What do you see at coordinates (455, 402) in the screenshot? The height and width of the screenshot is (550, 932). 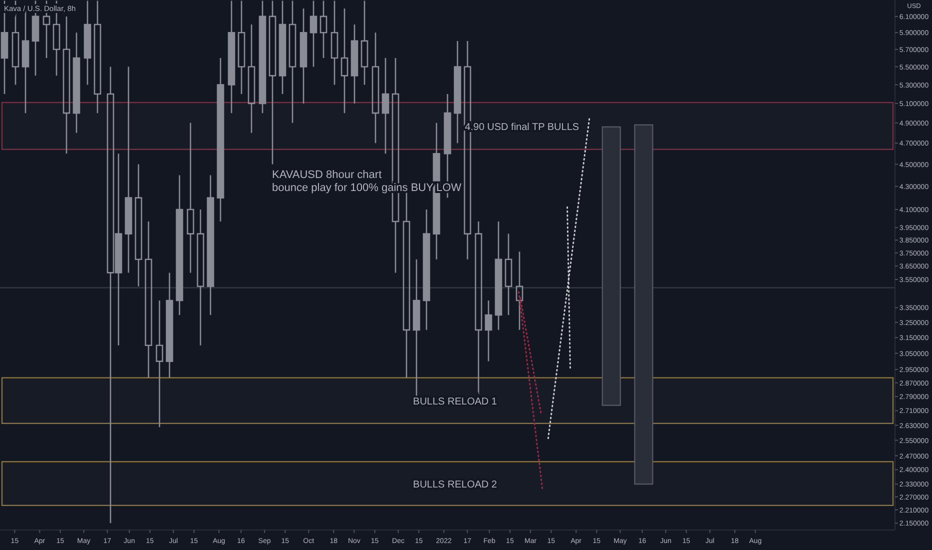 I see `band-label: BULLS RELOAD 1` at bounding box center [455, 402].